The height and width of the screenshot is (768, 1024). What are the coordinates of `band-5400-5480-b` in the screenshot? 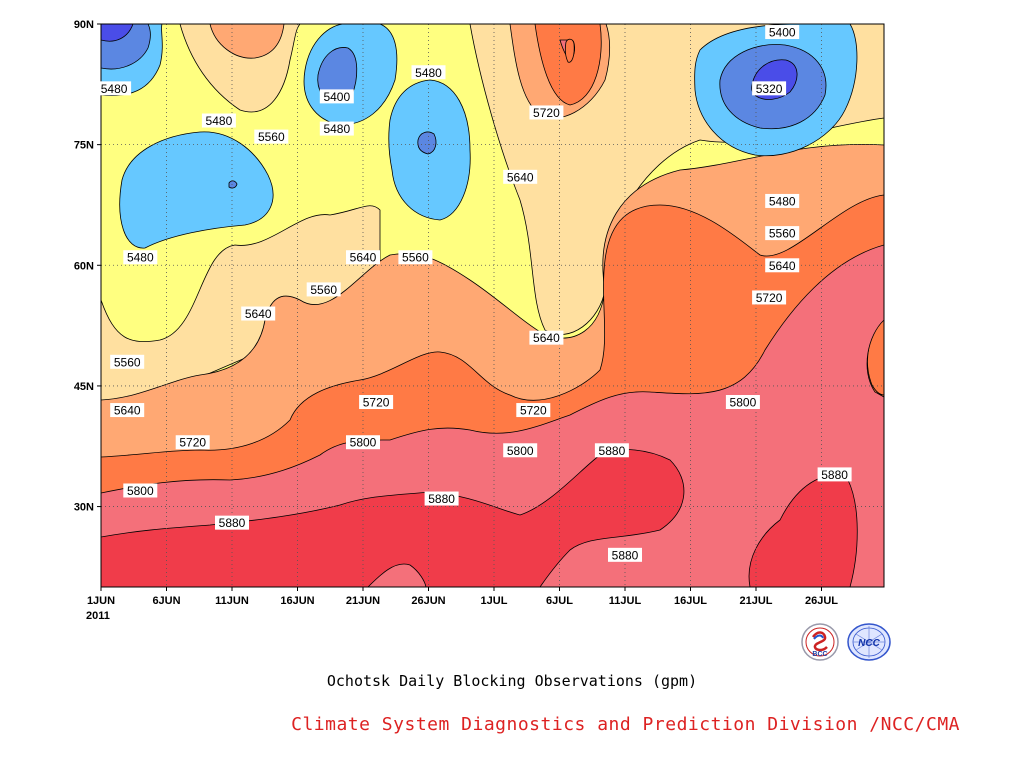 It's located at (196, 190).